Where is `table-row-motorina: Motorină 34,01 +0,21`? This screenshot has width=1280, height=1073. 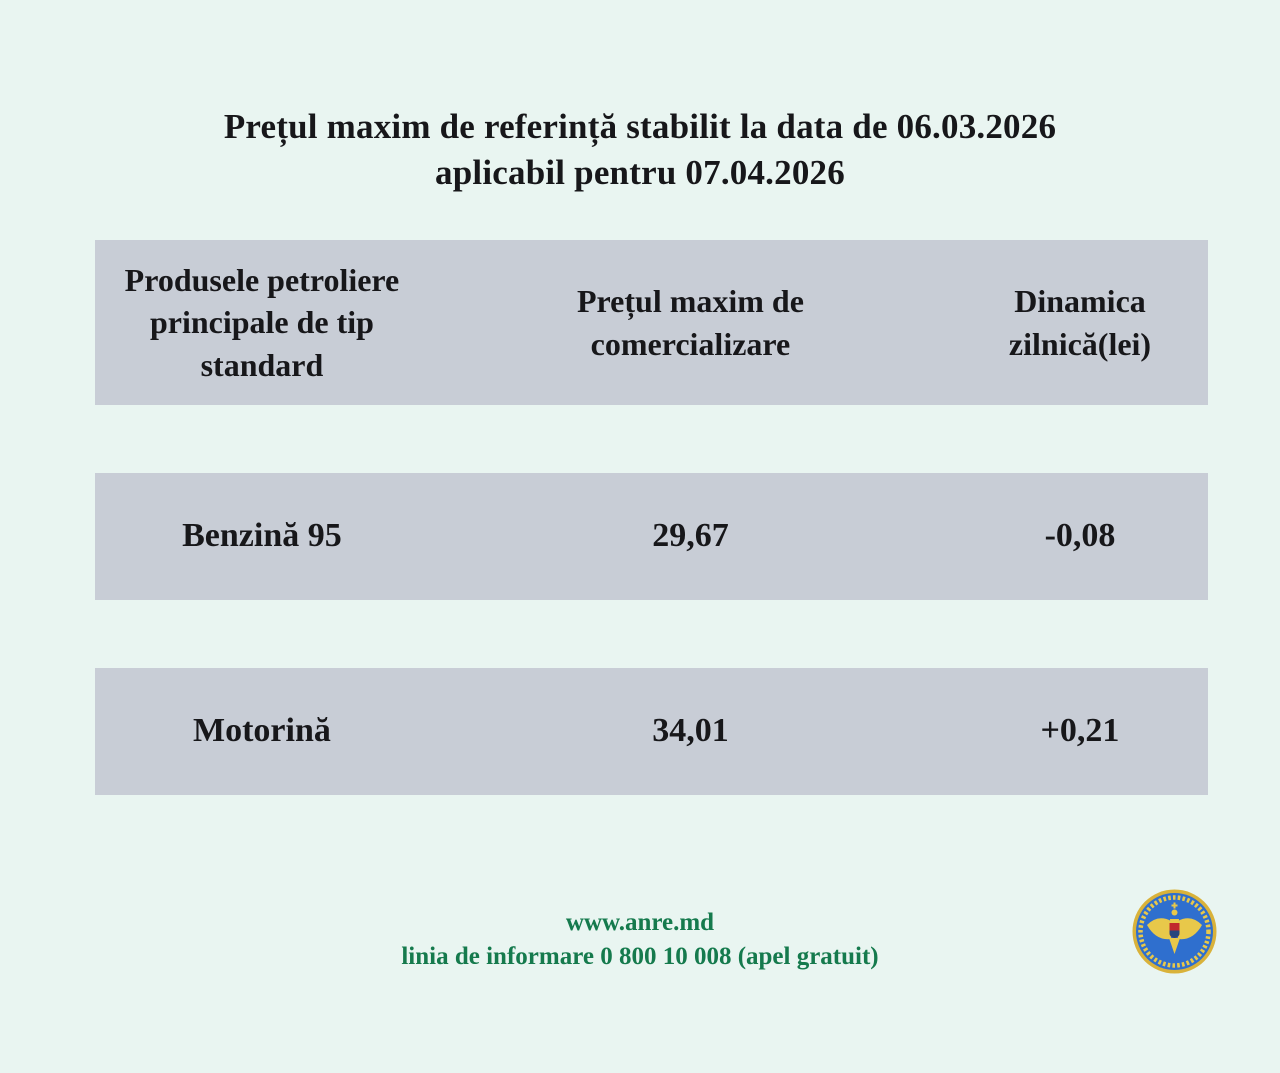
table-row-motorina: Motorină 34,01 +0,21 is located at coordinates (651, 731).